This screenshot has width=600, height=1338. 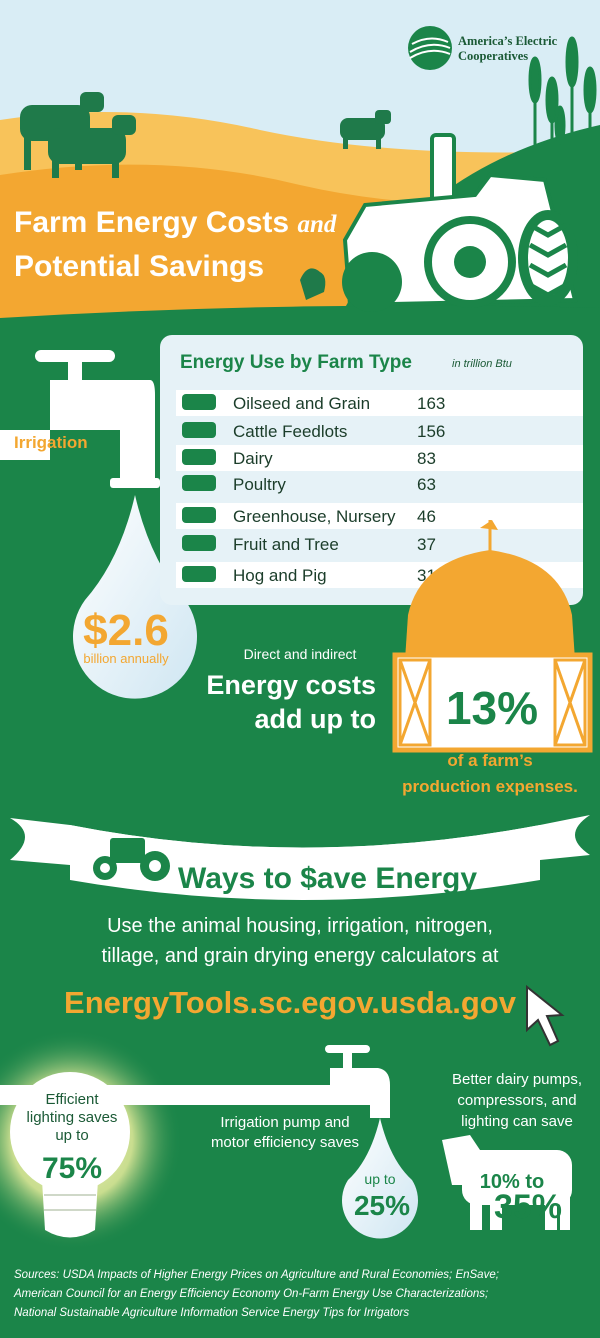 I want to click on ways-url: EnergyTools.sc.egov.usda.gov, so click(x=290, y=1002).